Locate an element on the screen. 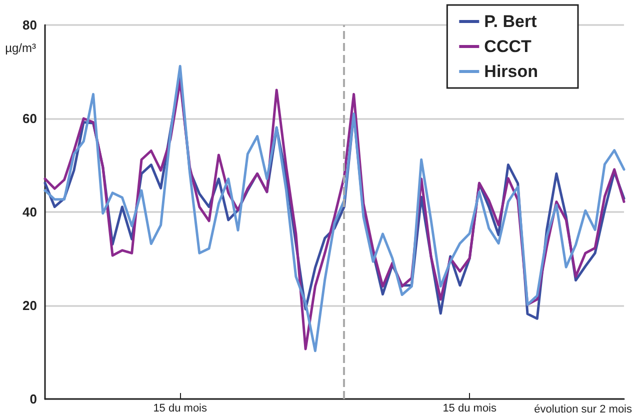 This screenshot has width=638, height=416. y-tick-label: 0 is located at coordinates (33, 399).